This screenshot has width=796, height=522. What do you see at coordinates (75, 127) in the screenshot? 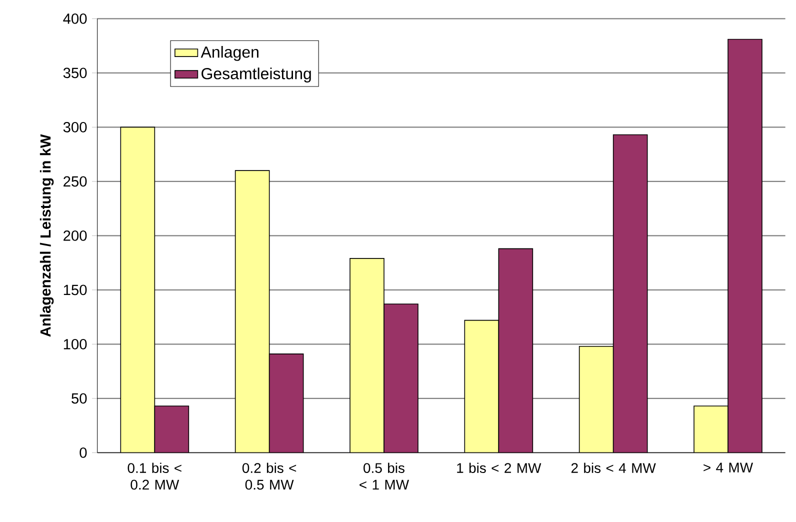
I see `y-tick-label: 300` at bounding box center [75, 127].